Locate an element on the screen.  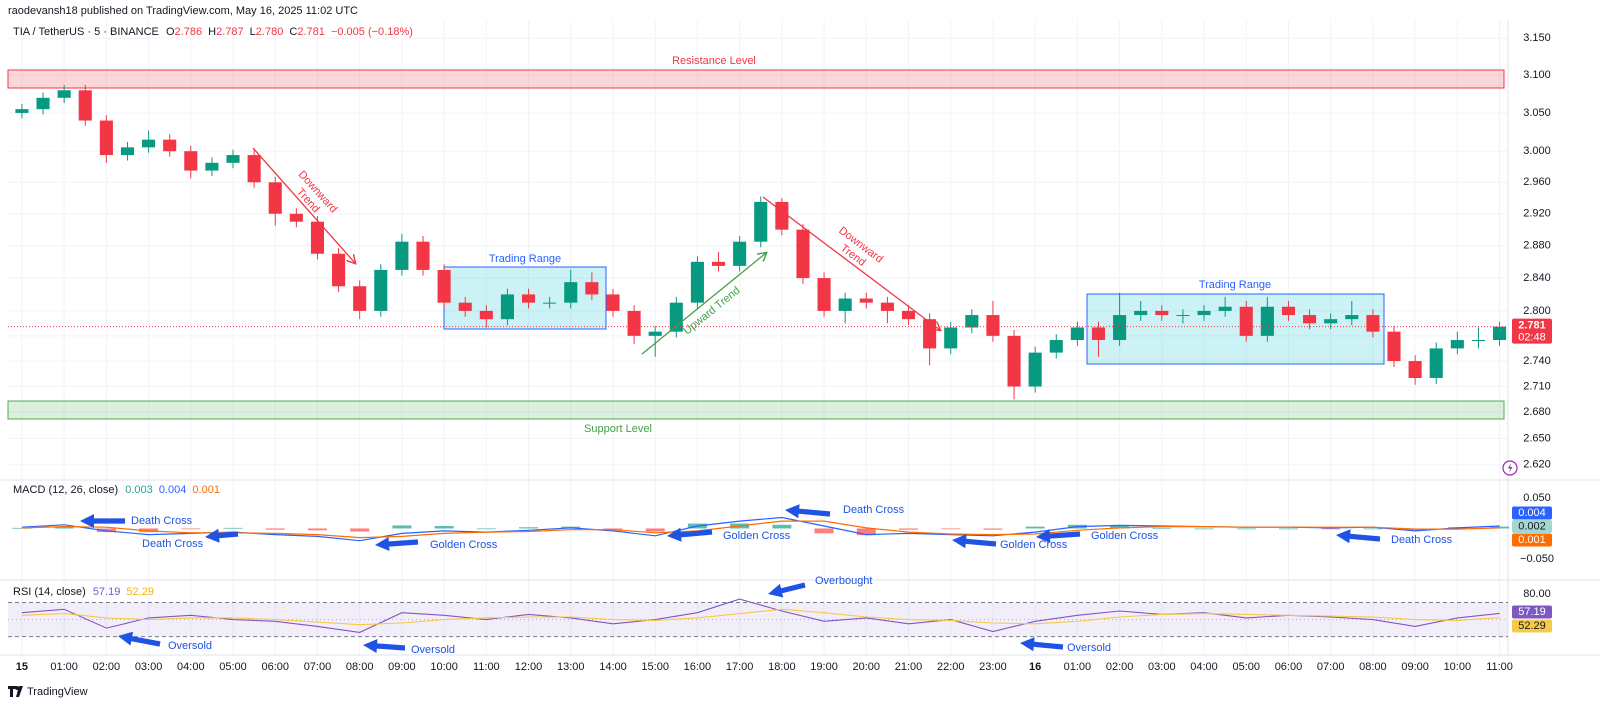
trading-range-box is located at coordinates (1235, 329).